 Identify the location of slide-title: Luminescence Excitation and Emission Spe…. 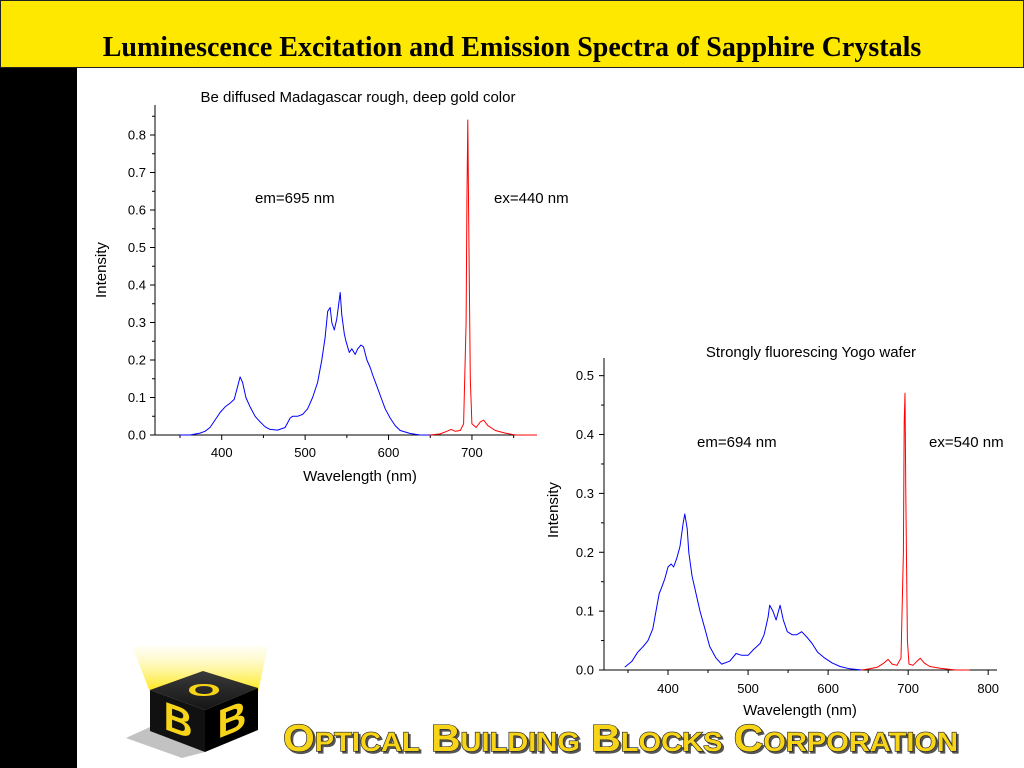
(512, 47).